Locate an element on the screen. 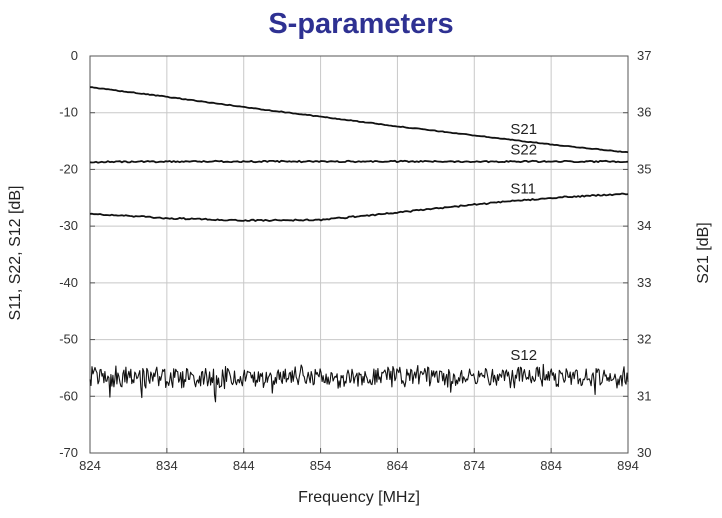 The height and width of the screenshot is (518, 722). y-left-tick-label: -50 is located at coordinates (68, 339).